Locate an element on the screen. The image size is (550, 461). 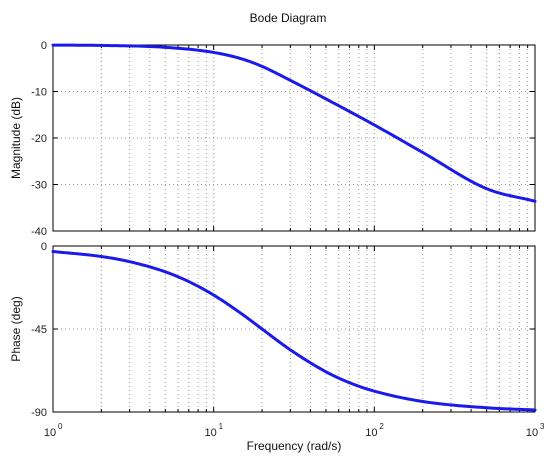
magnitude-y-tick-labels: 0 -10 -20 -30 -40 is located at coordinates (39, 139).